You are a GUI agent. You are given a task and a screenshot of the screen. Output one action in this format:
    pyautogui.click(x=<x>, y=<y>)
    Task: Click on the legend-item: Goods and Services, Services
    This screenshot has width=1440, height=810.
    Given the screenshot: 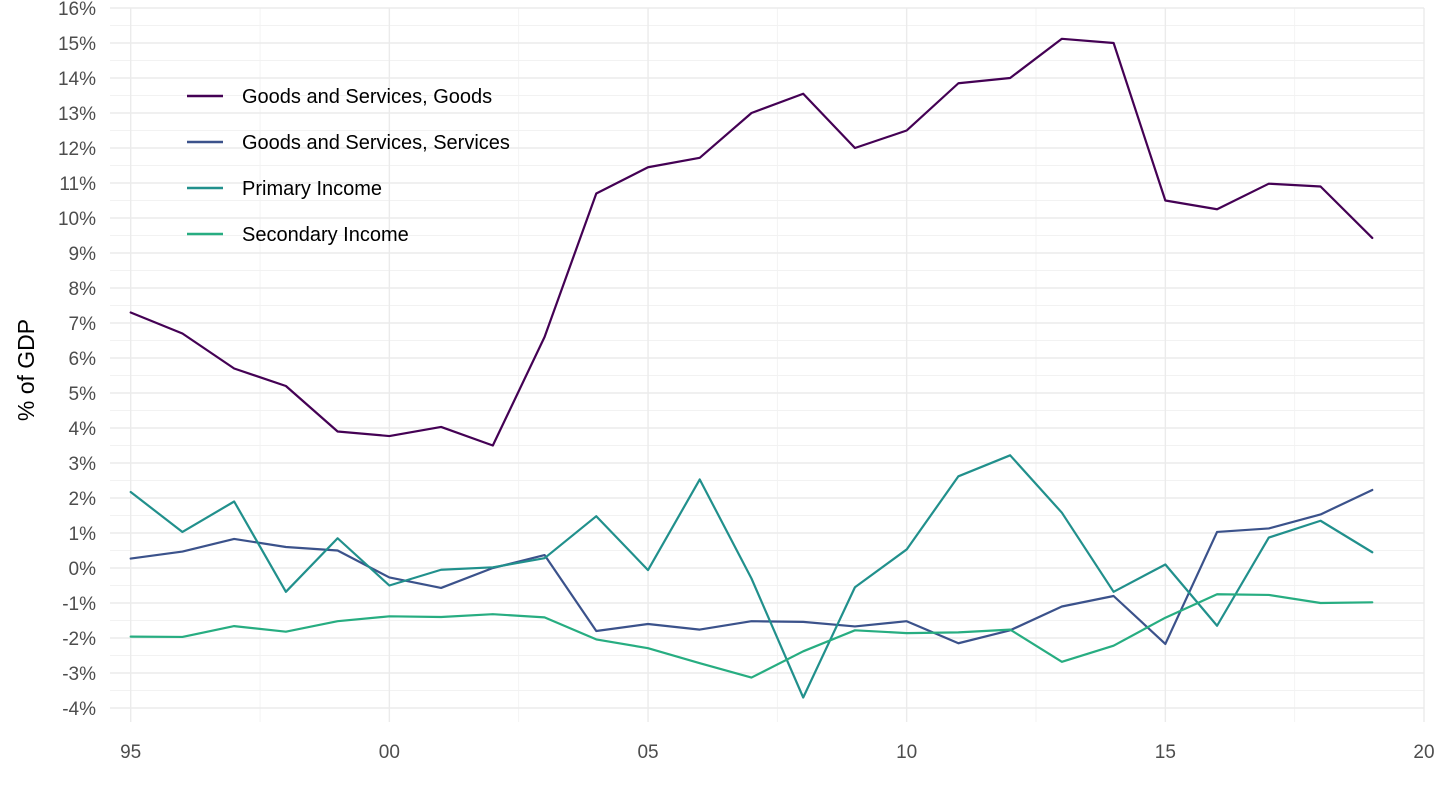 What is the action you would take?
    pyautogui.click(x=348, y=143)
    